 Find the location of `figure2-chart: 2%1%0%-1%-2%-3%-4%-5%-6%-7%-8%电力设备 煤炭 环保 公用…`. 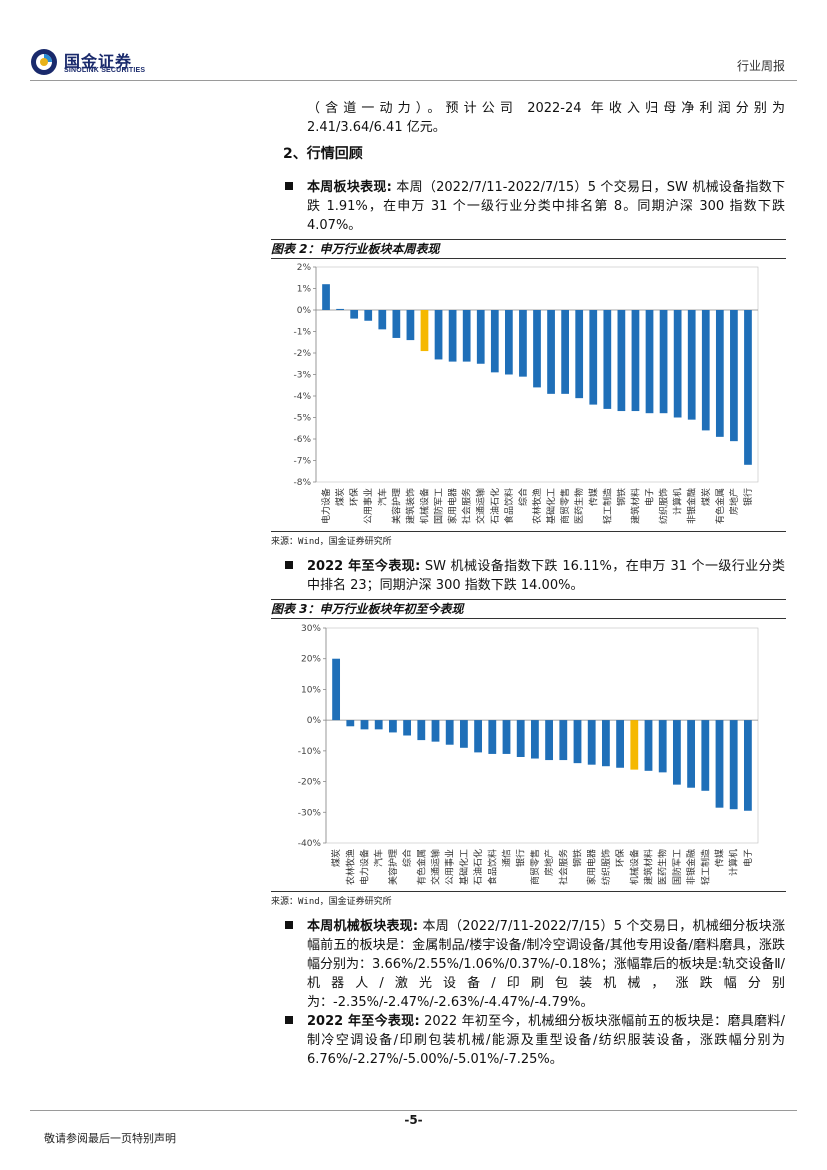

figure2-chart: 2%1%0%-1%-2%-3%-4%-5%-6%-7%-8%电力设备 煤炭 环保 公用… is located at coordinates (526, 393).